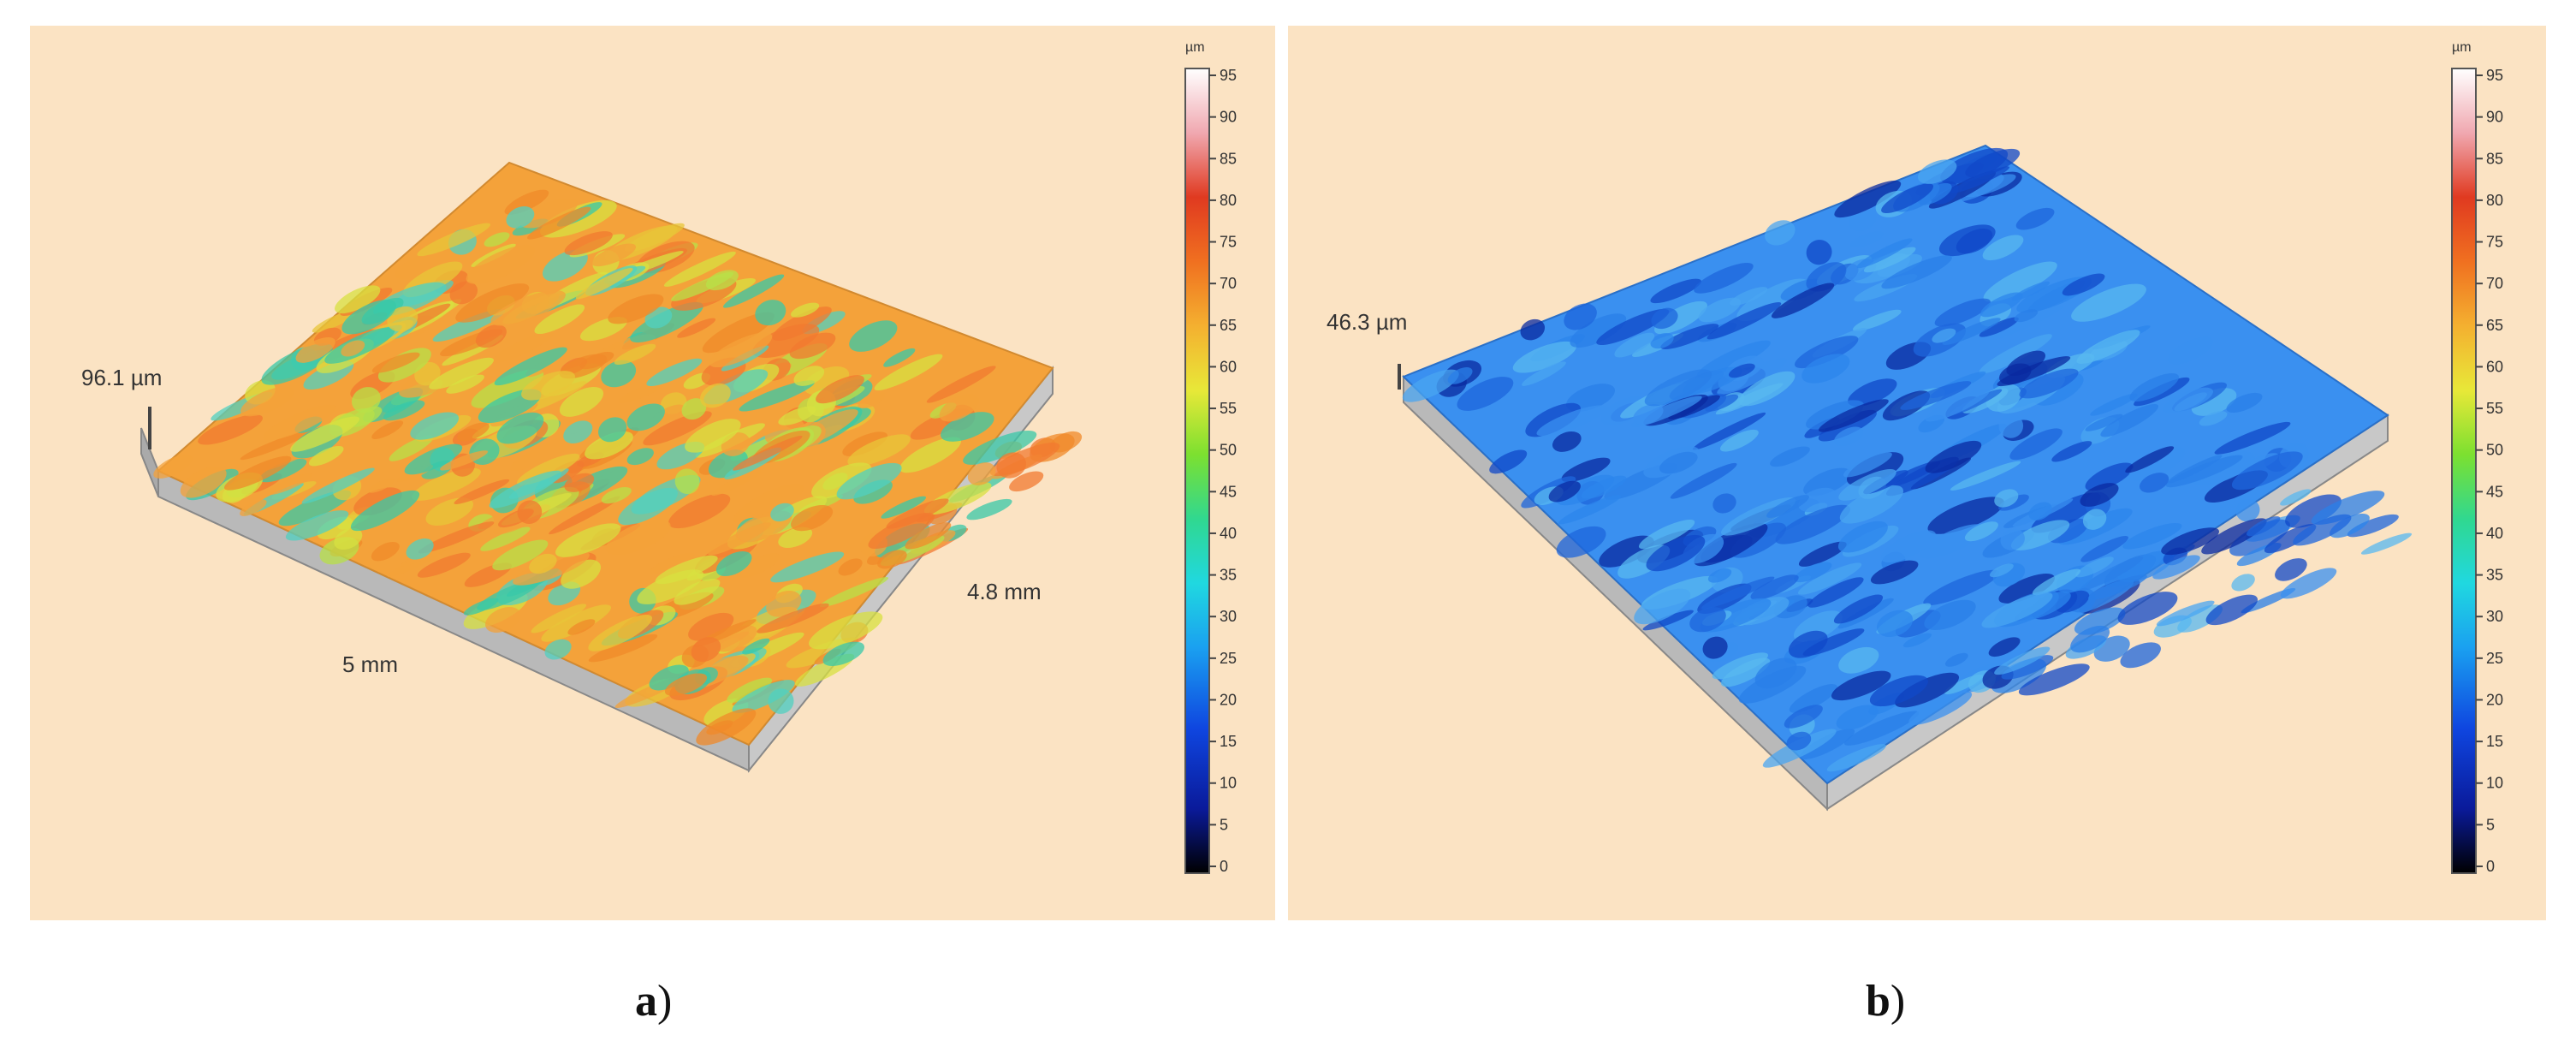 The width and height of the screenshot is (2576, 1047). I want to click on scale-tick-label: 60, so click(2494, 366).